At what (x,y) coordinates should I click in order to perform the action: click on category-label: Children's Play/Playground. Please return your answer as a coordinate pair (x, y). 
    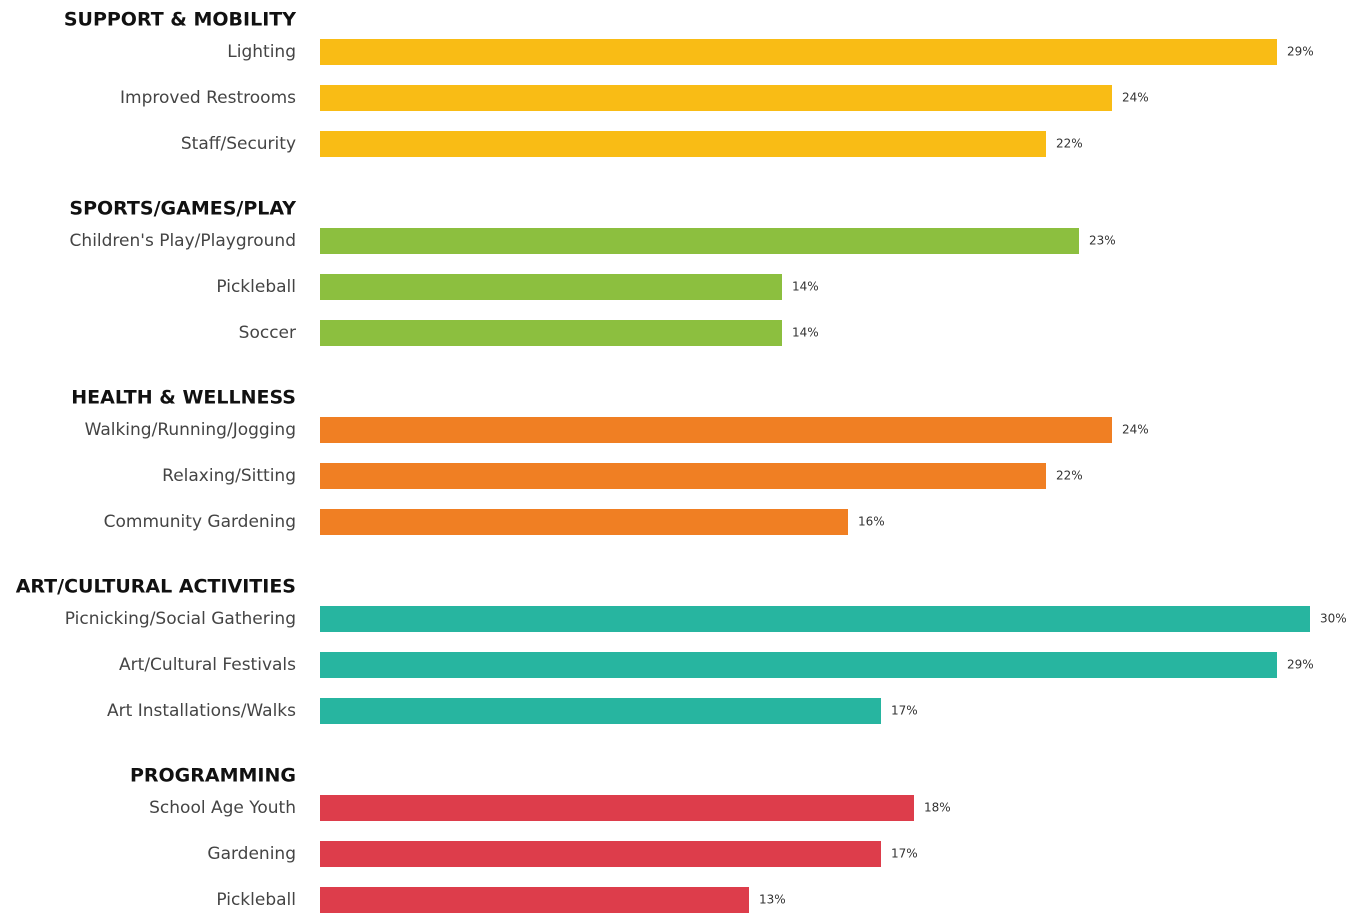
    Looking at the image, I should click on (183, 241).